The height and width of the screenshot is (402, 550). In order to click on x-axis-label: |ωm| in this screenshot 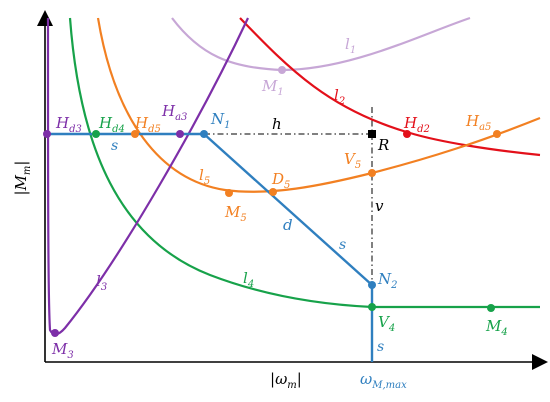, I will do `click(286, 380)`.